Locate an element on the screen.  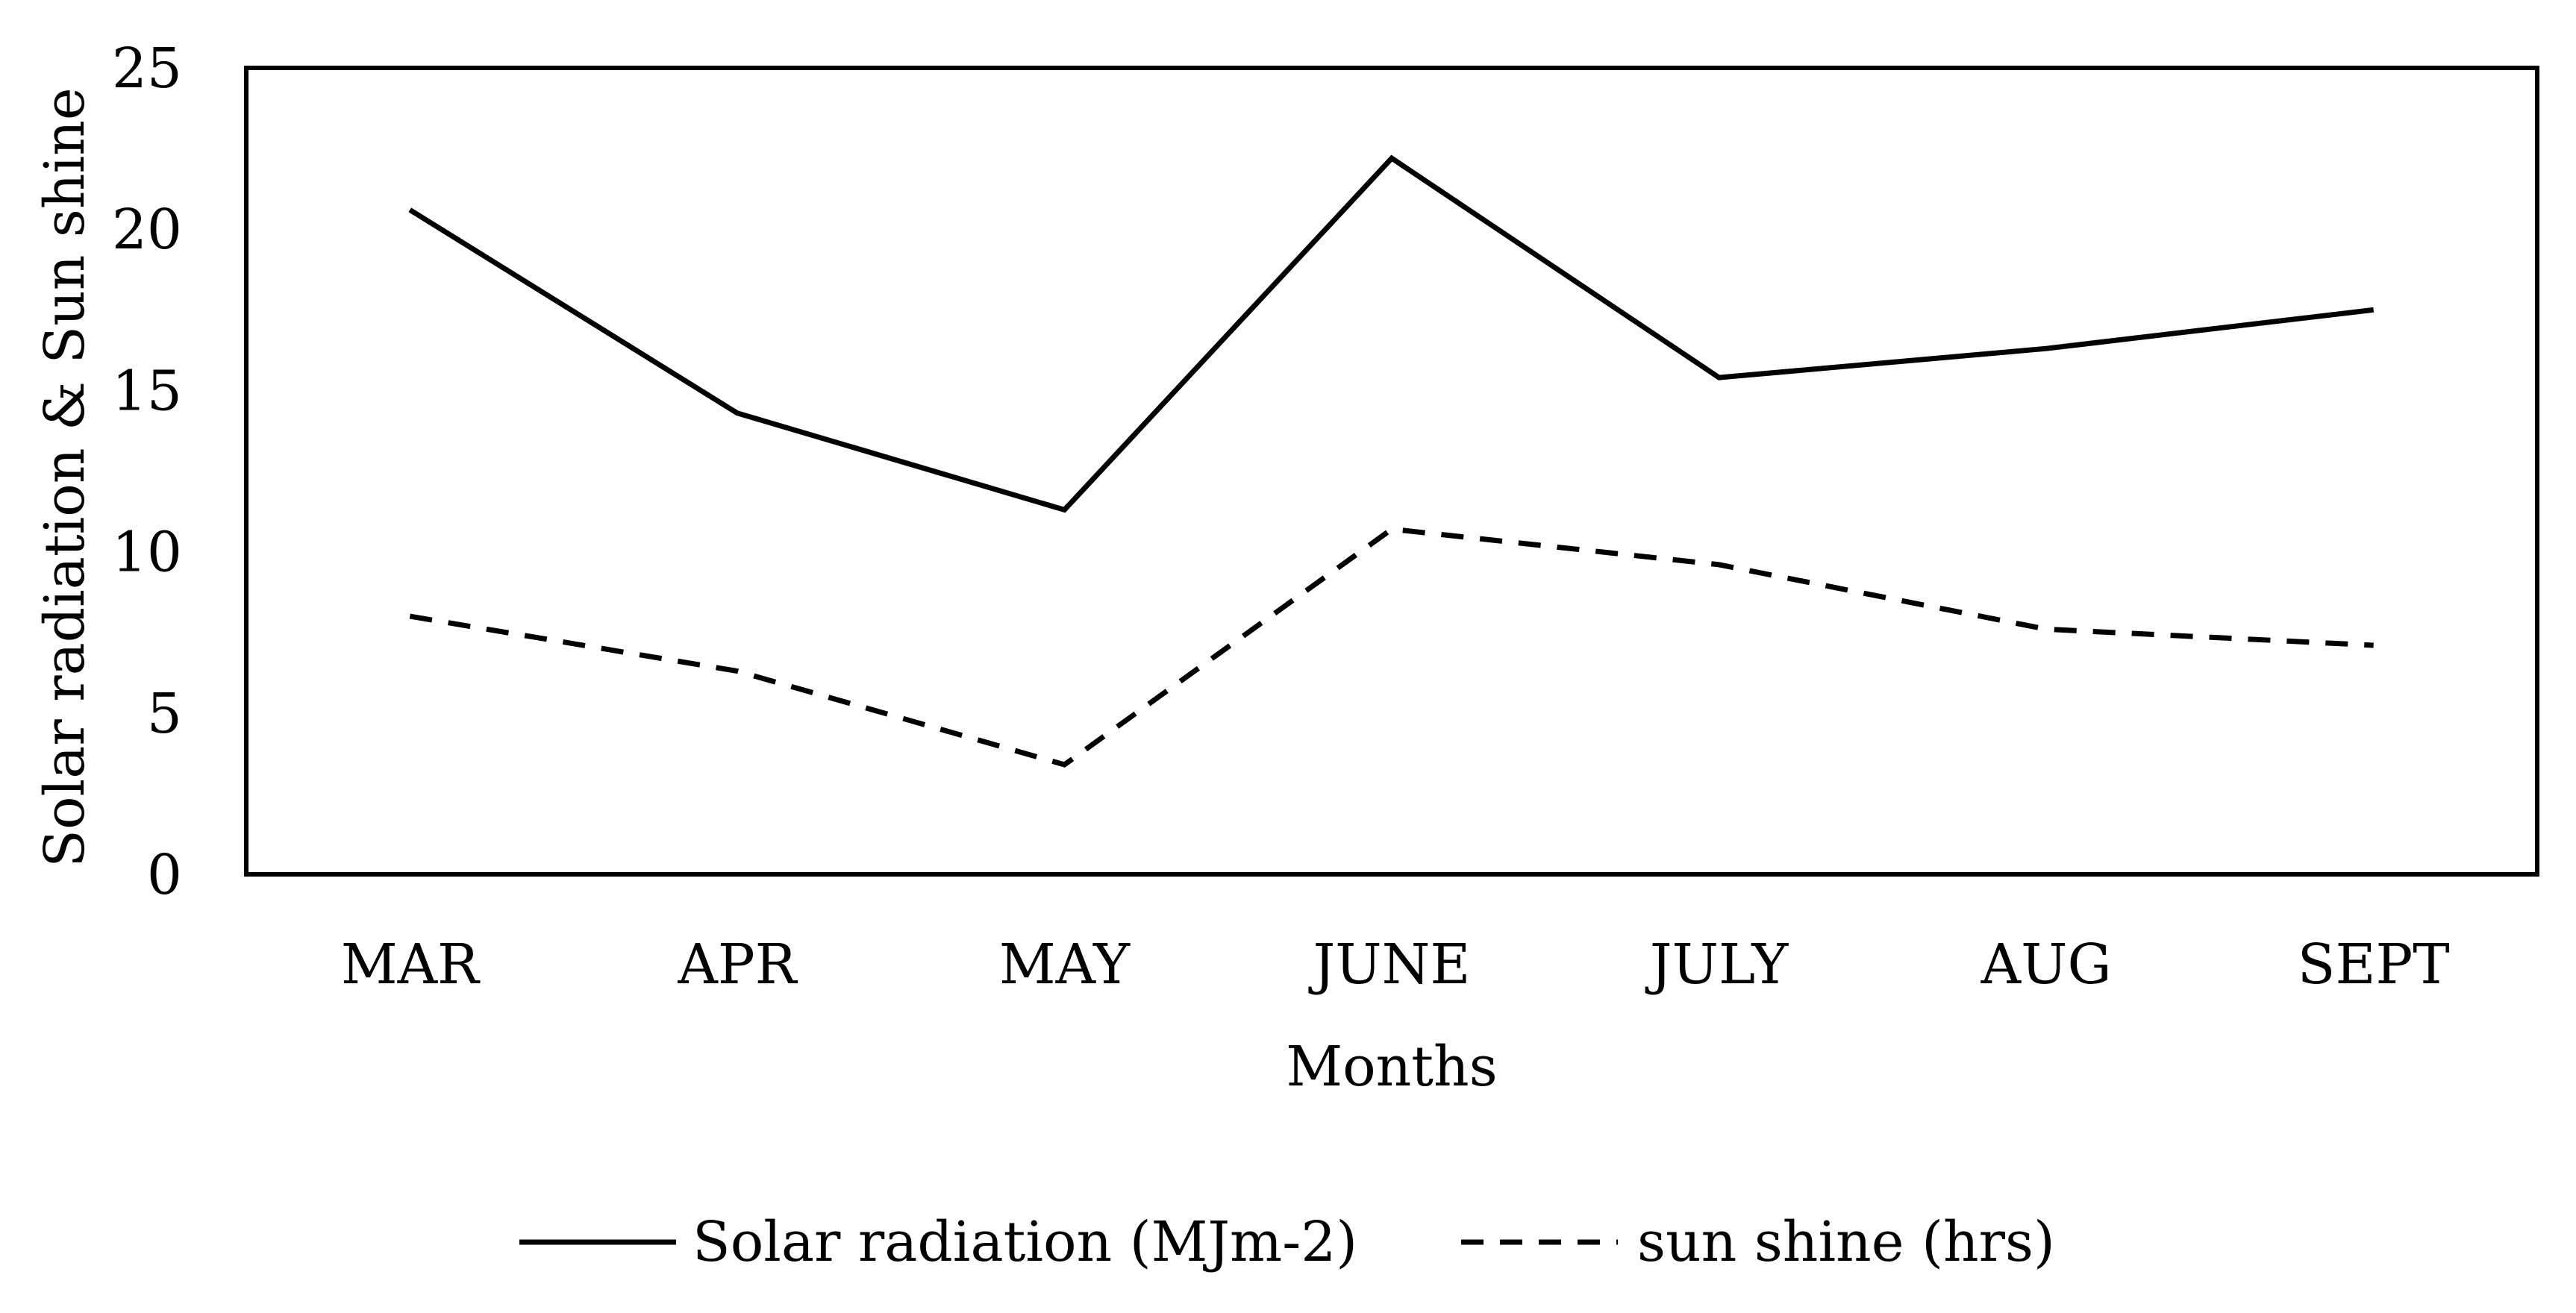
x-tick-label: JULY is located at coordinates (1717, 965).